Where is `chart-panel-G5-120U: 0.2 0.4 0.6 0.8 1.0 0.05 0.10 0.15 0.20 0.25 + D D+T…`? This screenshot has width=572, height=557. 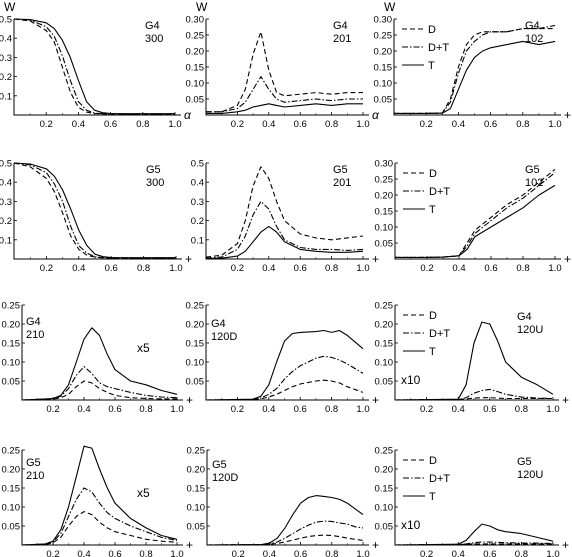 chart-panel-G5-120U: 0.2 0.4 0.6 0.8 1.0 0.05 0.10 0.15 0.20 0.25 + D D+T… is located at coordinates (472, 501).